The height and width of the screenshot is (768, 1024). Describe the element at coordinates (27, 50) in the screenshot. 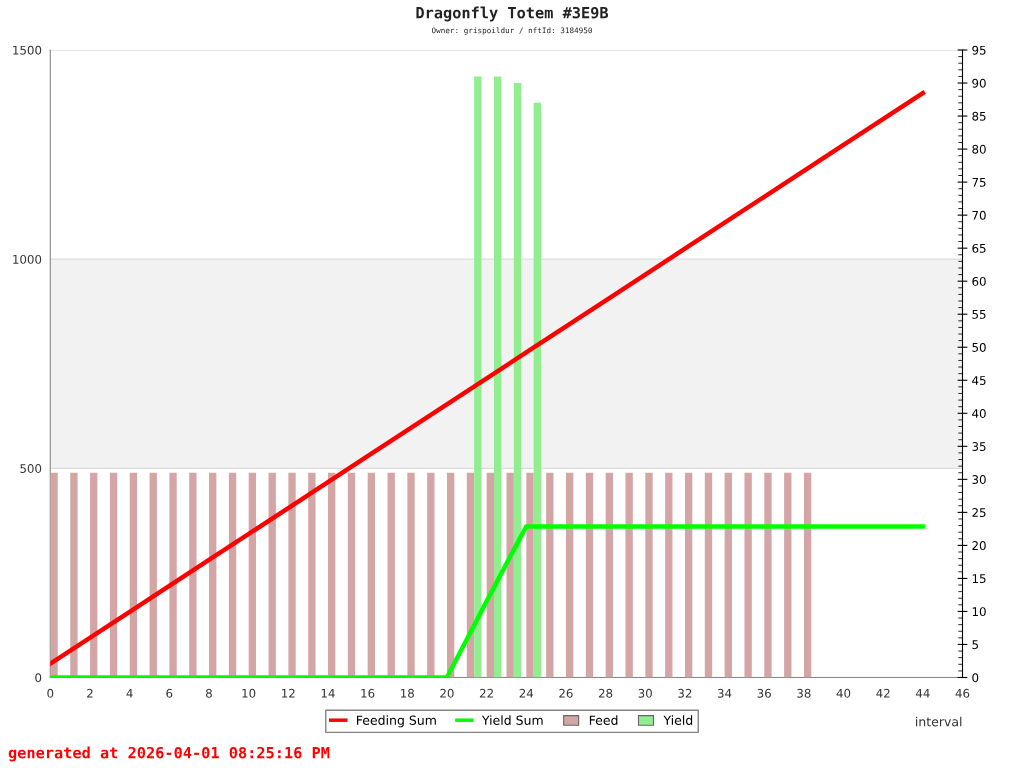

I see `y-tick-label: 1500` at that location.